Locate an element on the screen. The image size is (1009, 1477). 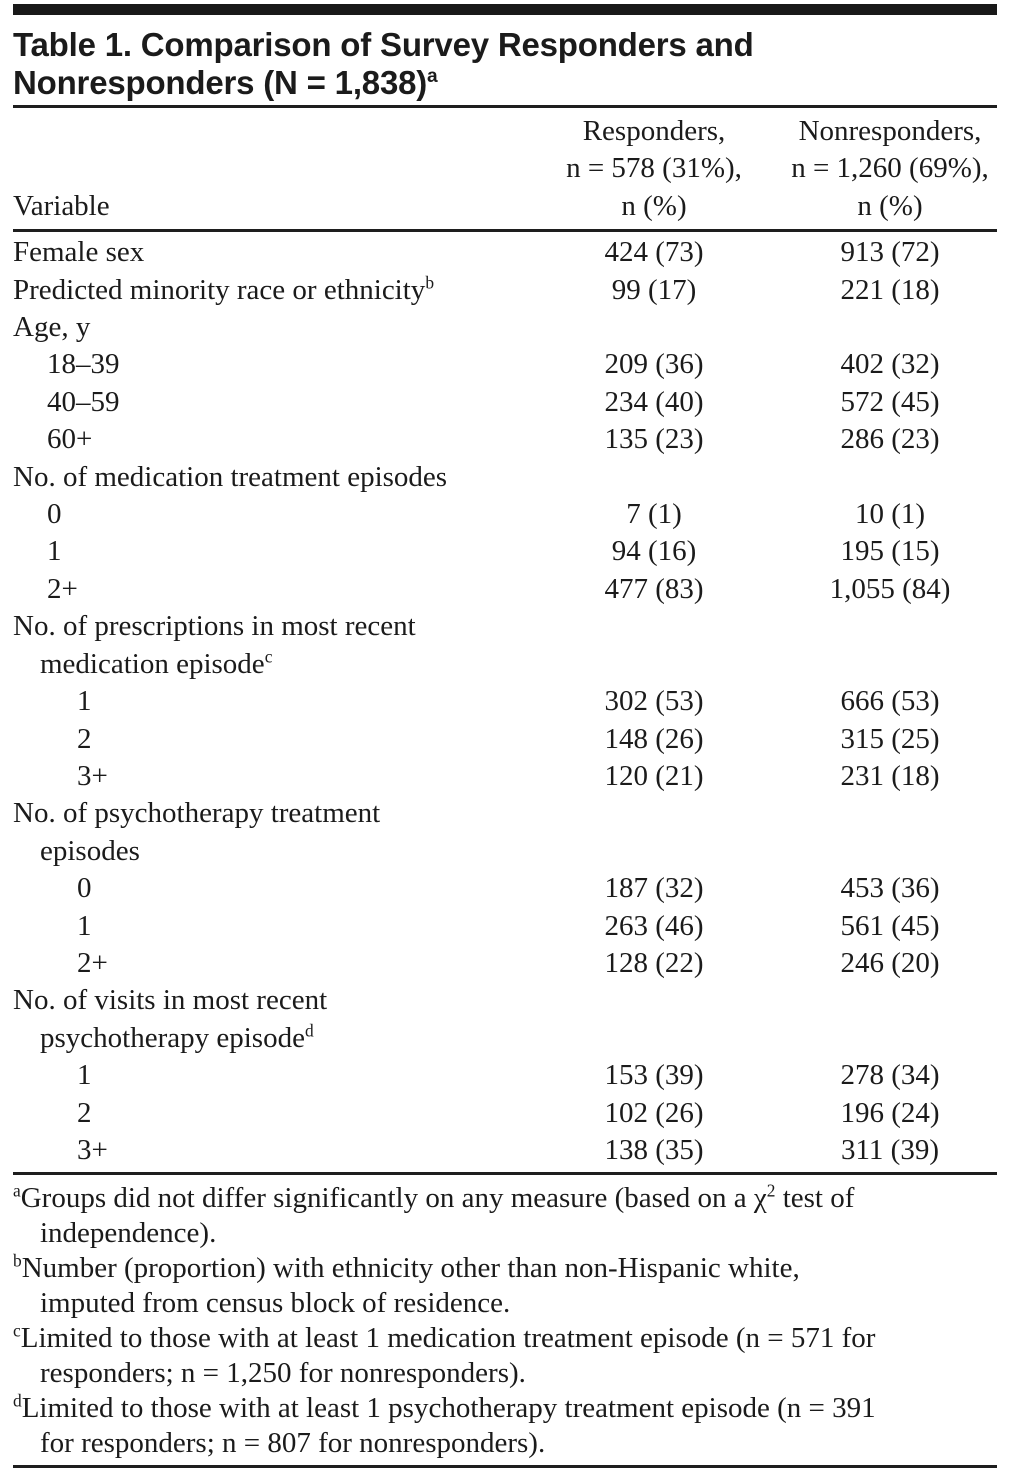
table-row: 2 148 (26) 315 (25) is located at coordinates (505, 739).